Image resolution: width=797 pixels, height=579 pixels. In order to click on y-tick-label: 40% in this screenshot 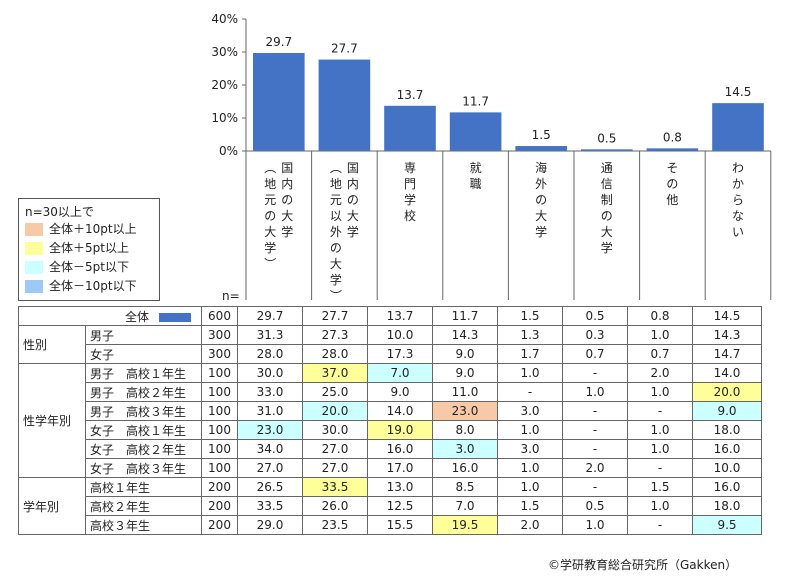, I will do `click(224, 19)`.